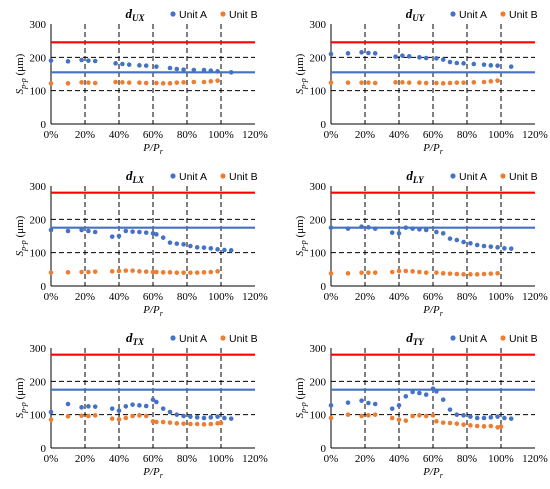  What do you see at coordinates (324, 287) in the screenshot?
I see `y-tick-label: 0` at bounding box center [324, 287].